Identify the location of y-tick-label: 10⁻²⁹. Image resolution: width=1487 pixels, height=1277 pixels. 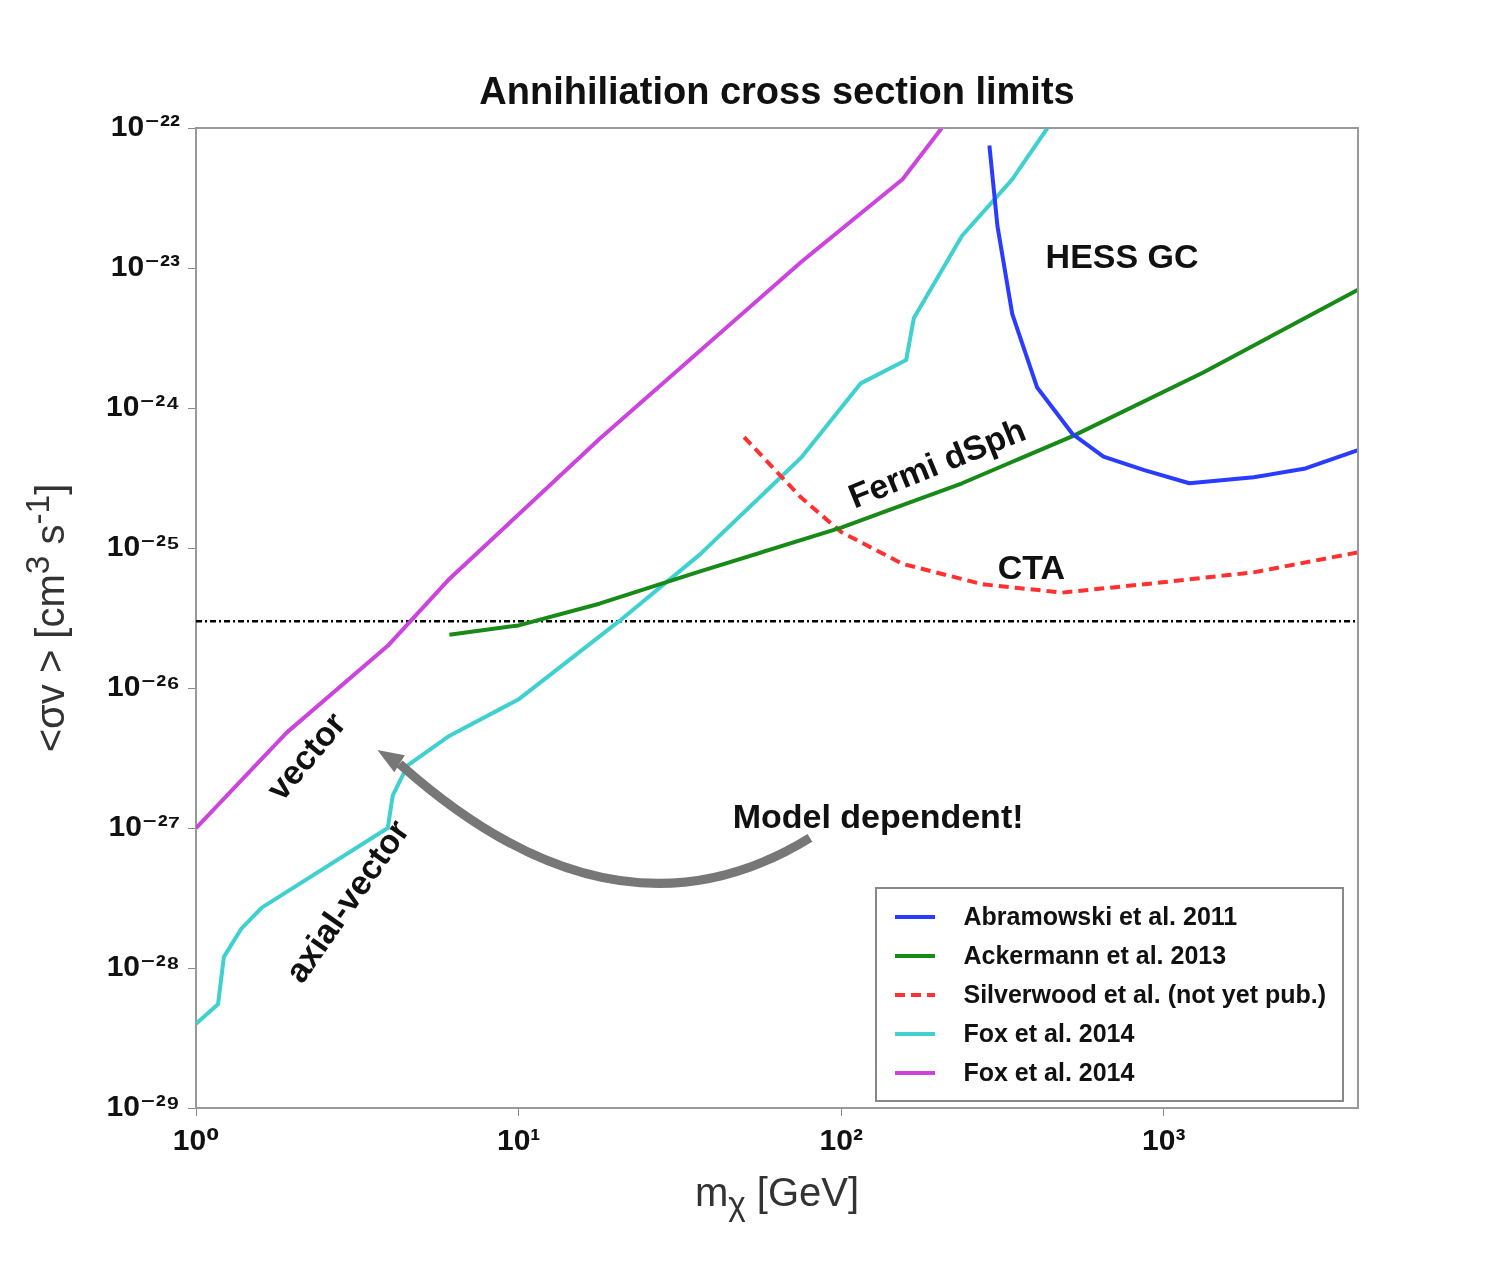
(143, 1106).